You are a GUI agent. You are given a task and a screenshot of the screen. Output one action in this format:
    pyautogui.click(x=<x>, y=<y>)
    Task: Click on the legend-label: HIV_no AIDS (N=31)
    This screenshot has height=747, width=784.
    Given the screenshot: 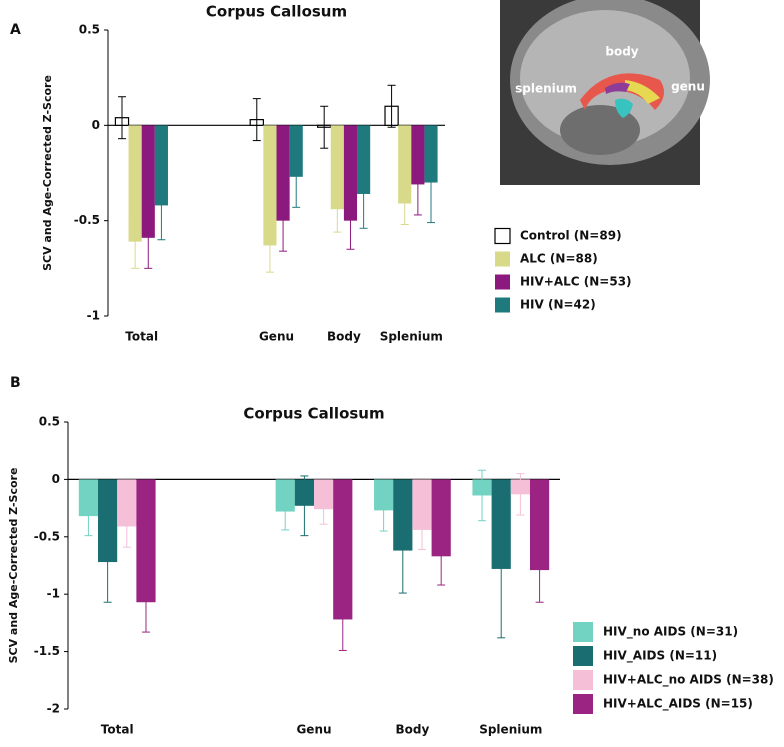 What is the action you would take?
    pyautogui.click(x=670, y=632)
    